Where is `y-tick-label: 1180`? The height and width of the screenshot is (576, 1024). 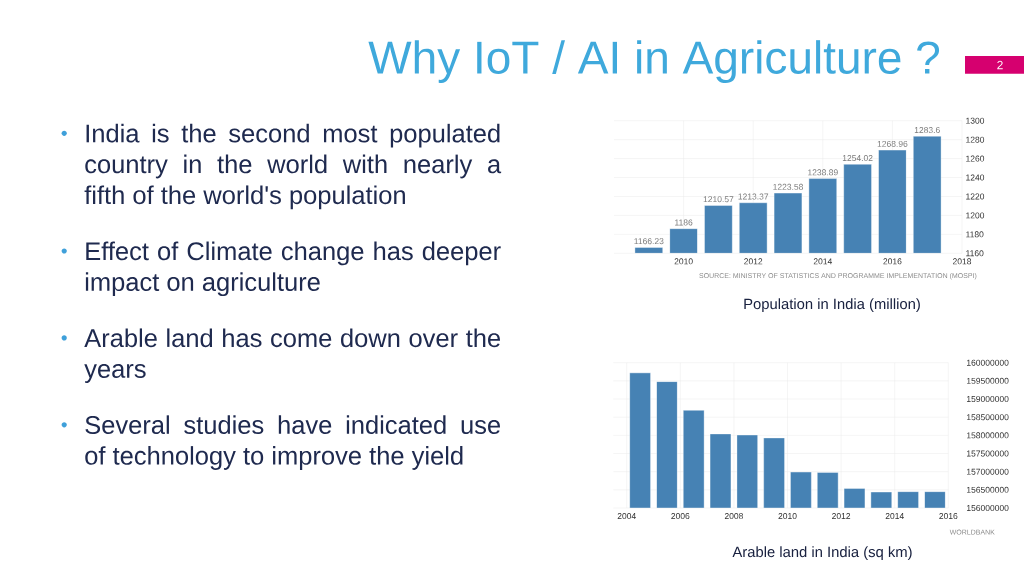 y-tick-label: 1180 is located at coordinates (975, 234).